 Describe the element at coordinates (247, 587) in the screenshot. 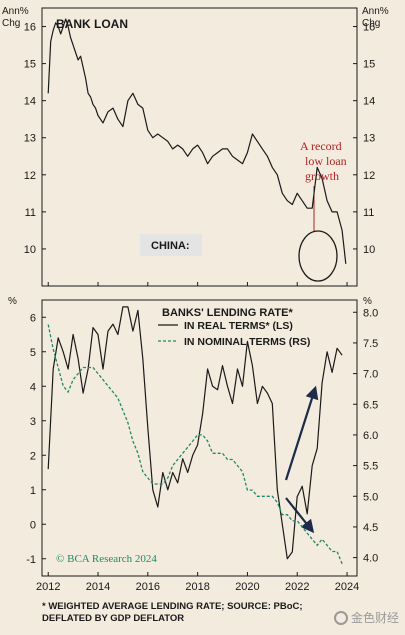

I see `xtick-label: 2020` at that location.